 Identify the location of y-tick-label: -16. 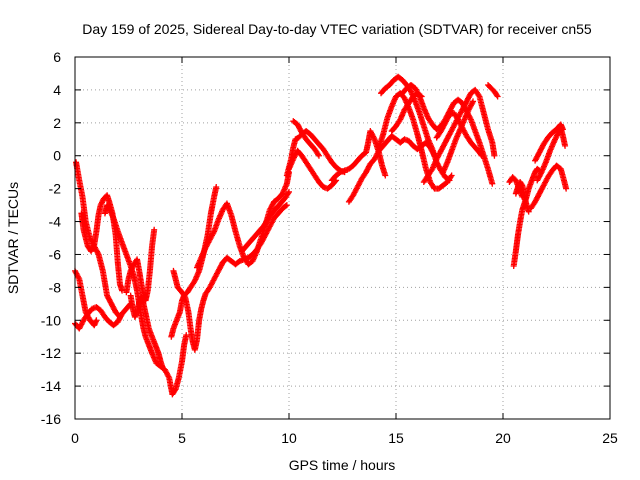
(51, 419).